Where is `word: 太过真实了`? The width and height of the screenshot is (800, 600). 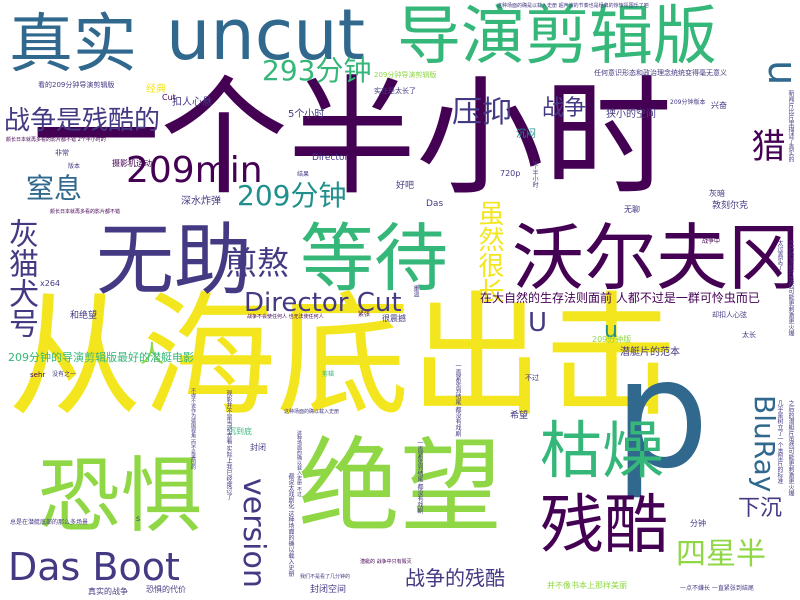 word: 太过真实了 is located at coordinates (779, 255).